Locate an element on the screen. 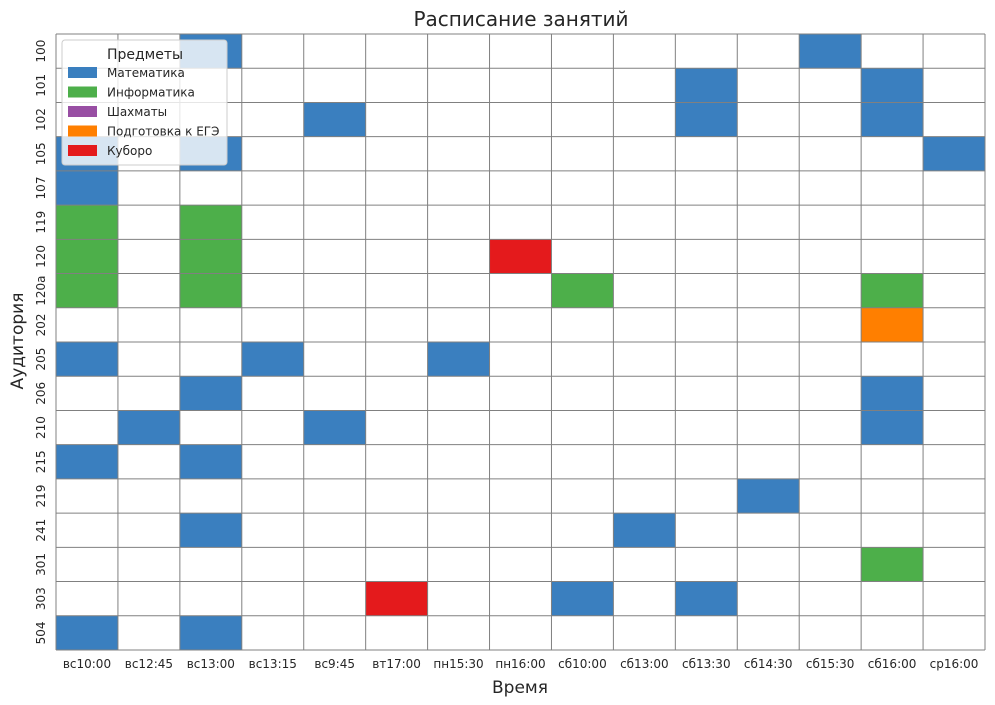  legend-item-label: Шахматы is located at coordinates (137, 112).